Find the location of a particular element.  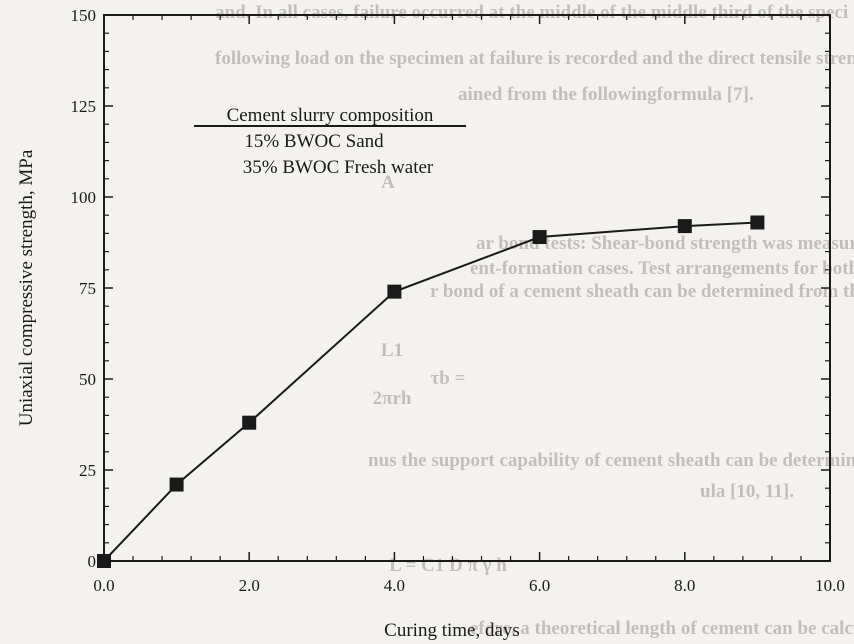

x-tick-label: 2.0 is located at coordinates (249, 585).